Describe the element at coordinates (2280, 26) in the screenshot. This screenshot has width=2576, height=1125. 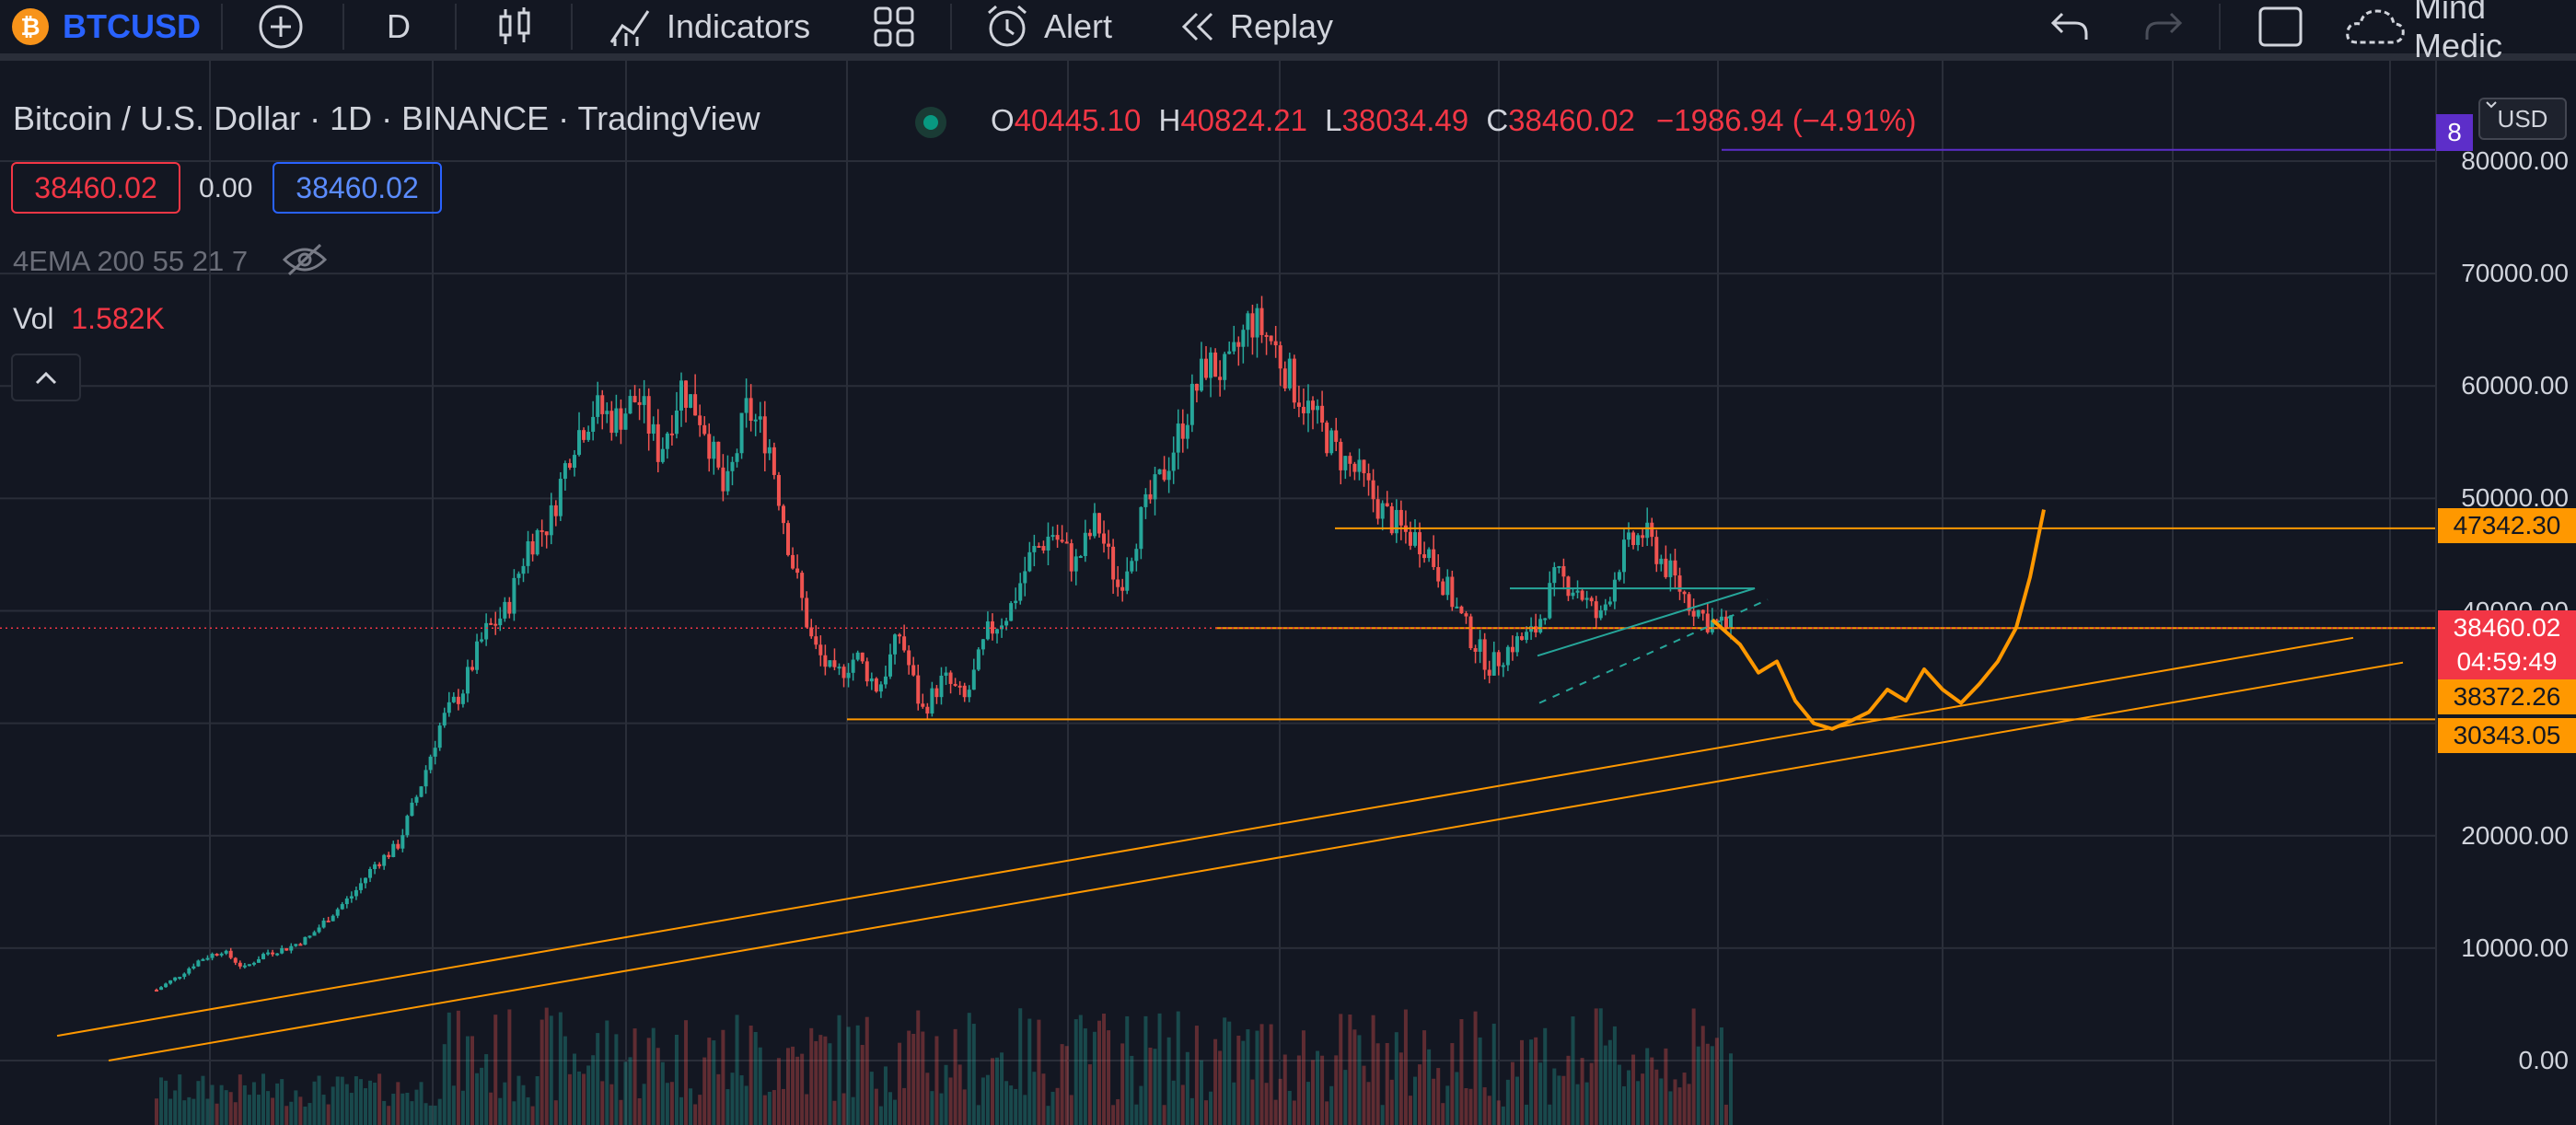
I see `fullscreen-button` at that location.